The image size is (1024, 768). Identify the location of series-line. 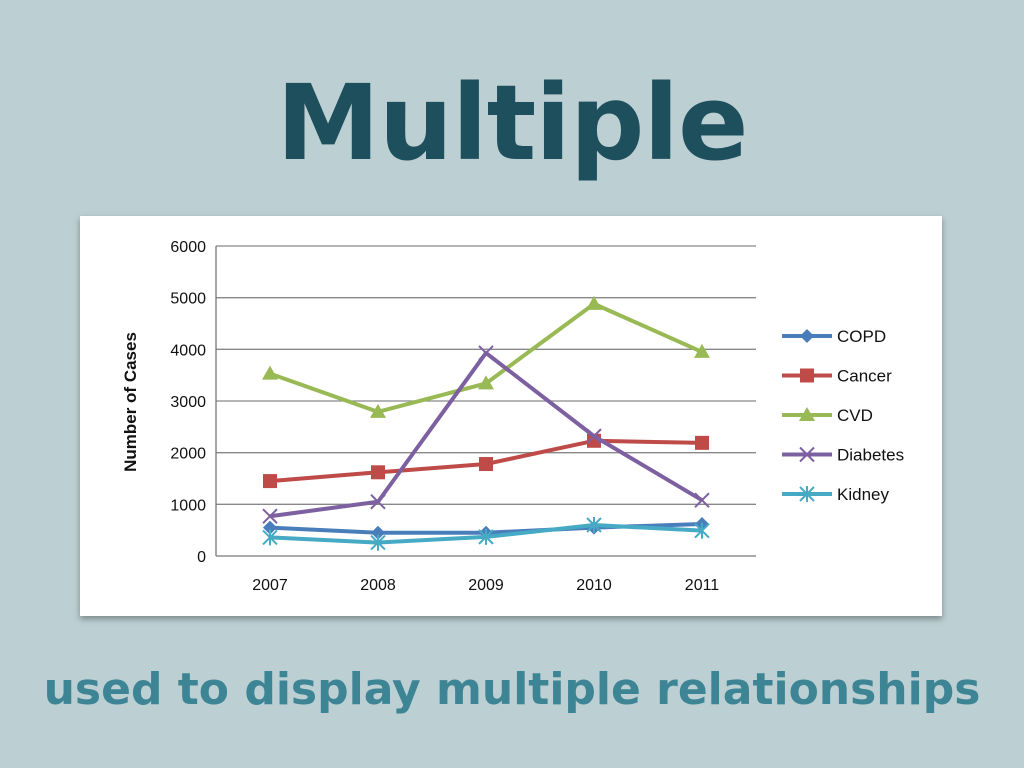
(486, 357).